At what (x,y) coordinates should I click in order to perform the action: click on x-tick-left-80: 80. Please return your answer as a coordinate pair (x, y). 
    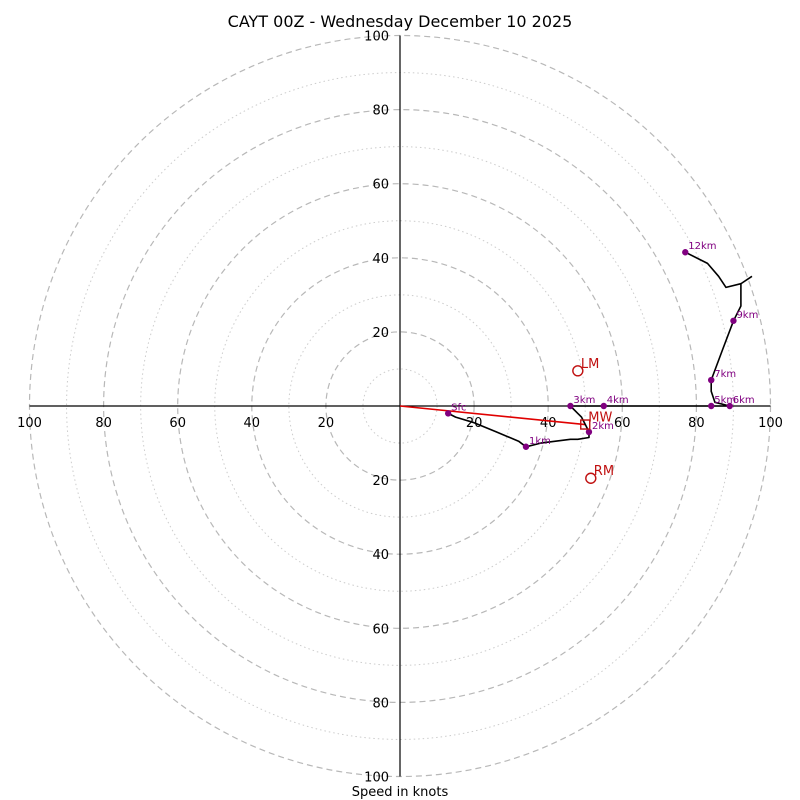
    Looking at the image, I should click on (103, 423).